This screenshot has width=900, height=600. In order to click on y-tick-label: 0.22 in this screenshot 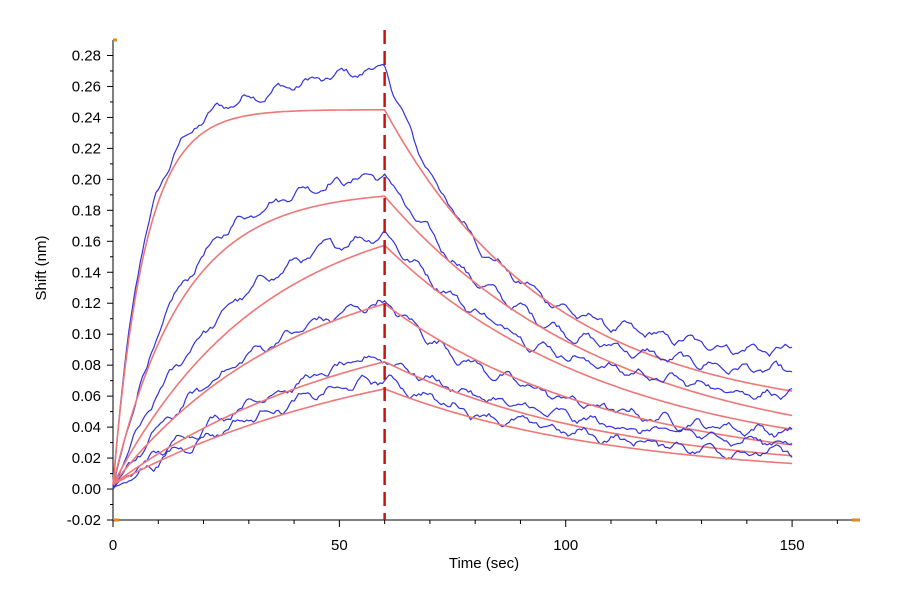, I will do `click(86, 148)`.